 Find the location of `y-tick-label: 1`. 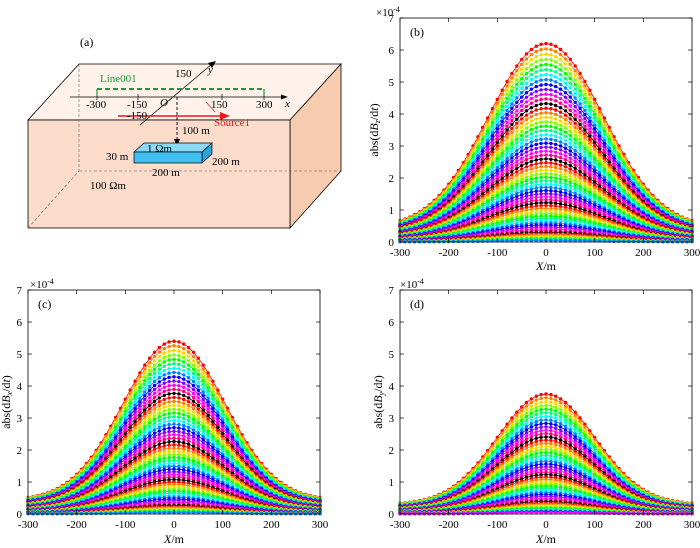

y-tick-label: 1 is located at coordinates (392, 211).